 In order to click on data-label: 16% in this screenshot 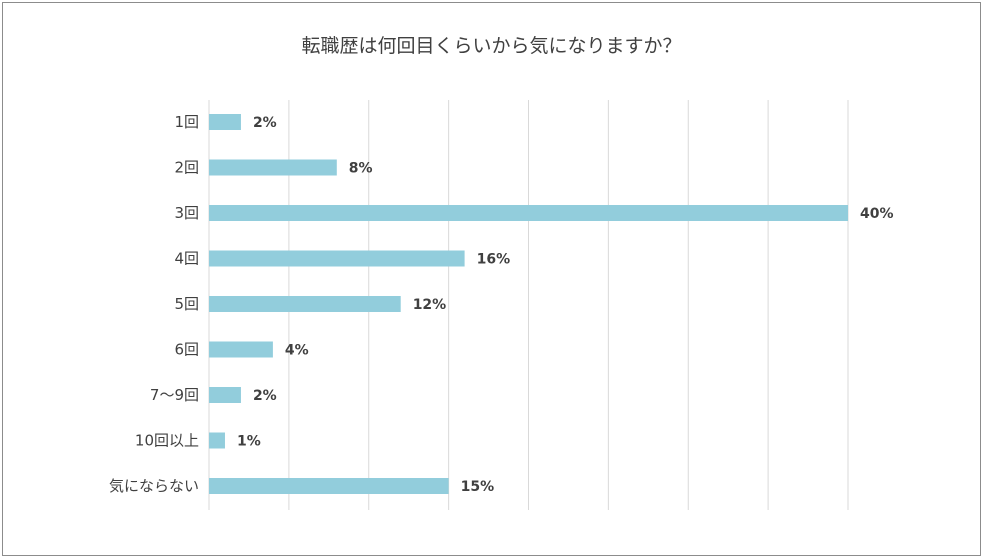, I will do `click(494, 260)`.